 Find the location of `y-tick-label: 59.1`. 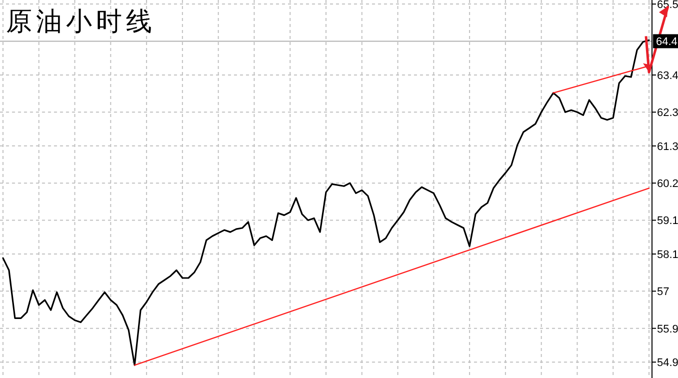

y-tick-label: 59.1 is located at coordinates (667, 221).